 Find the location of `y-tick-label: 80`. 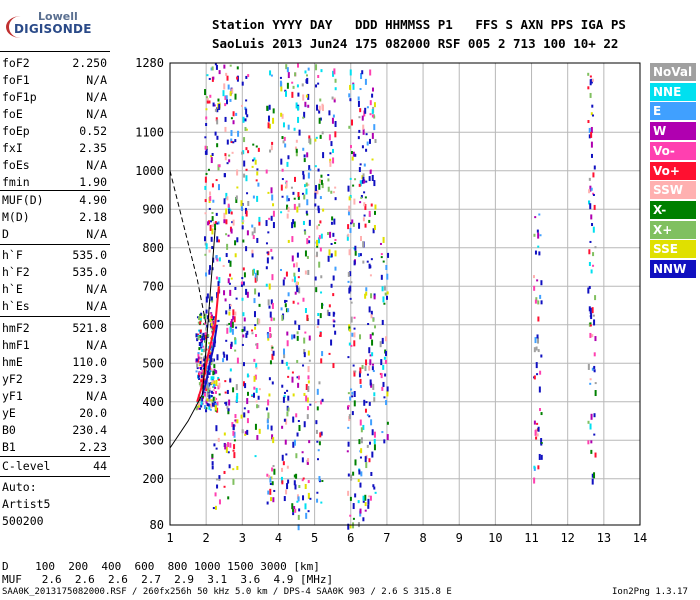

y-tick-label: 80 is located at coordinates (157, 525).